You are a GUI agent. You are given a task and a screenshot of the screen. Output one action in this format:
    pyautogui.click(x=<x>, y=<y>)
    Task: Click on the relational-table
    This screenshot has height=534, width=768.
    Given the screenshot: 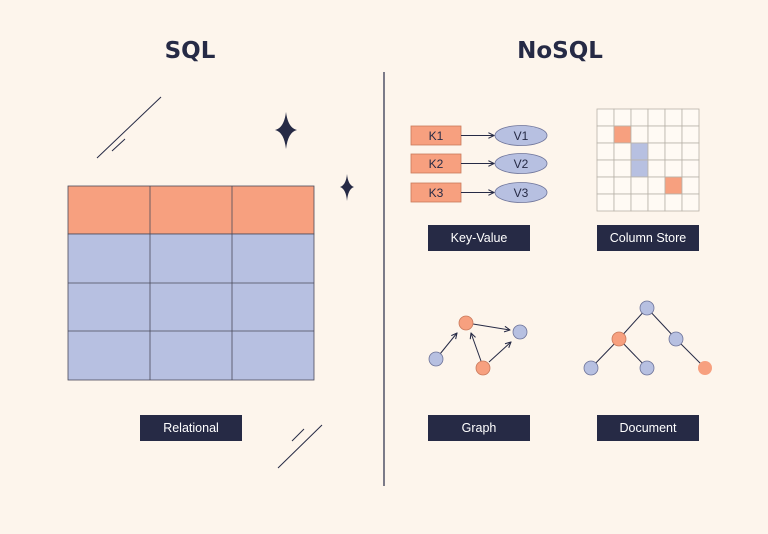 What is the action you would take?
    pyautogui.click(x=191, y=283)
    